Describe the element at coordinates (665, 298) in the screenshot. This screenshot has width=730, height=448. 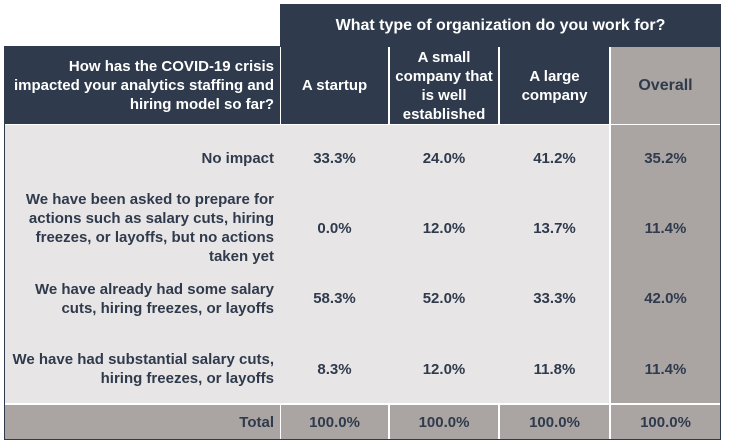
I see `table-cell-overall: 42.0%` at that location.